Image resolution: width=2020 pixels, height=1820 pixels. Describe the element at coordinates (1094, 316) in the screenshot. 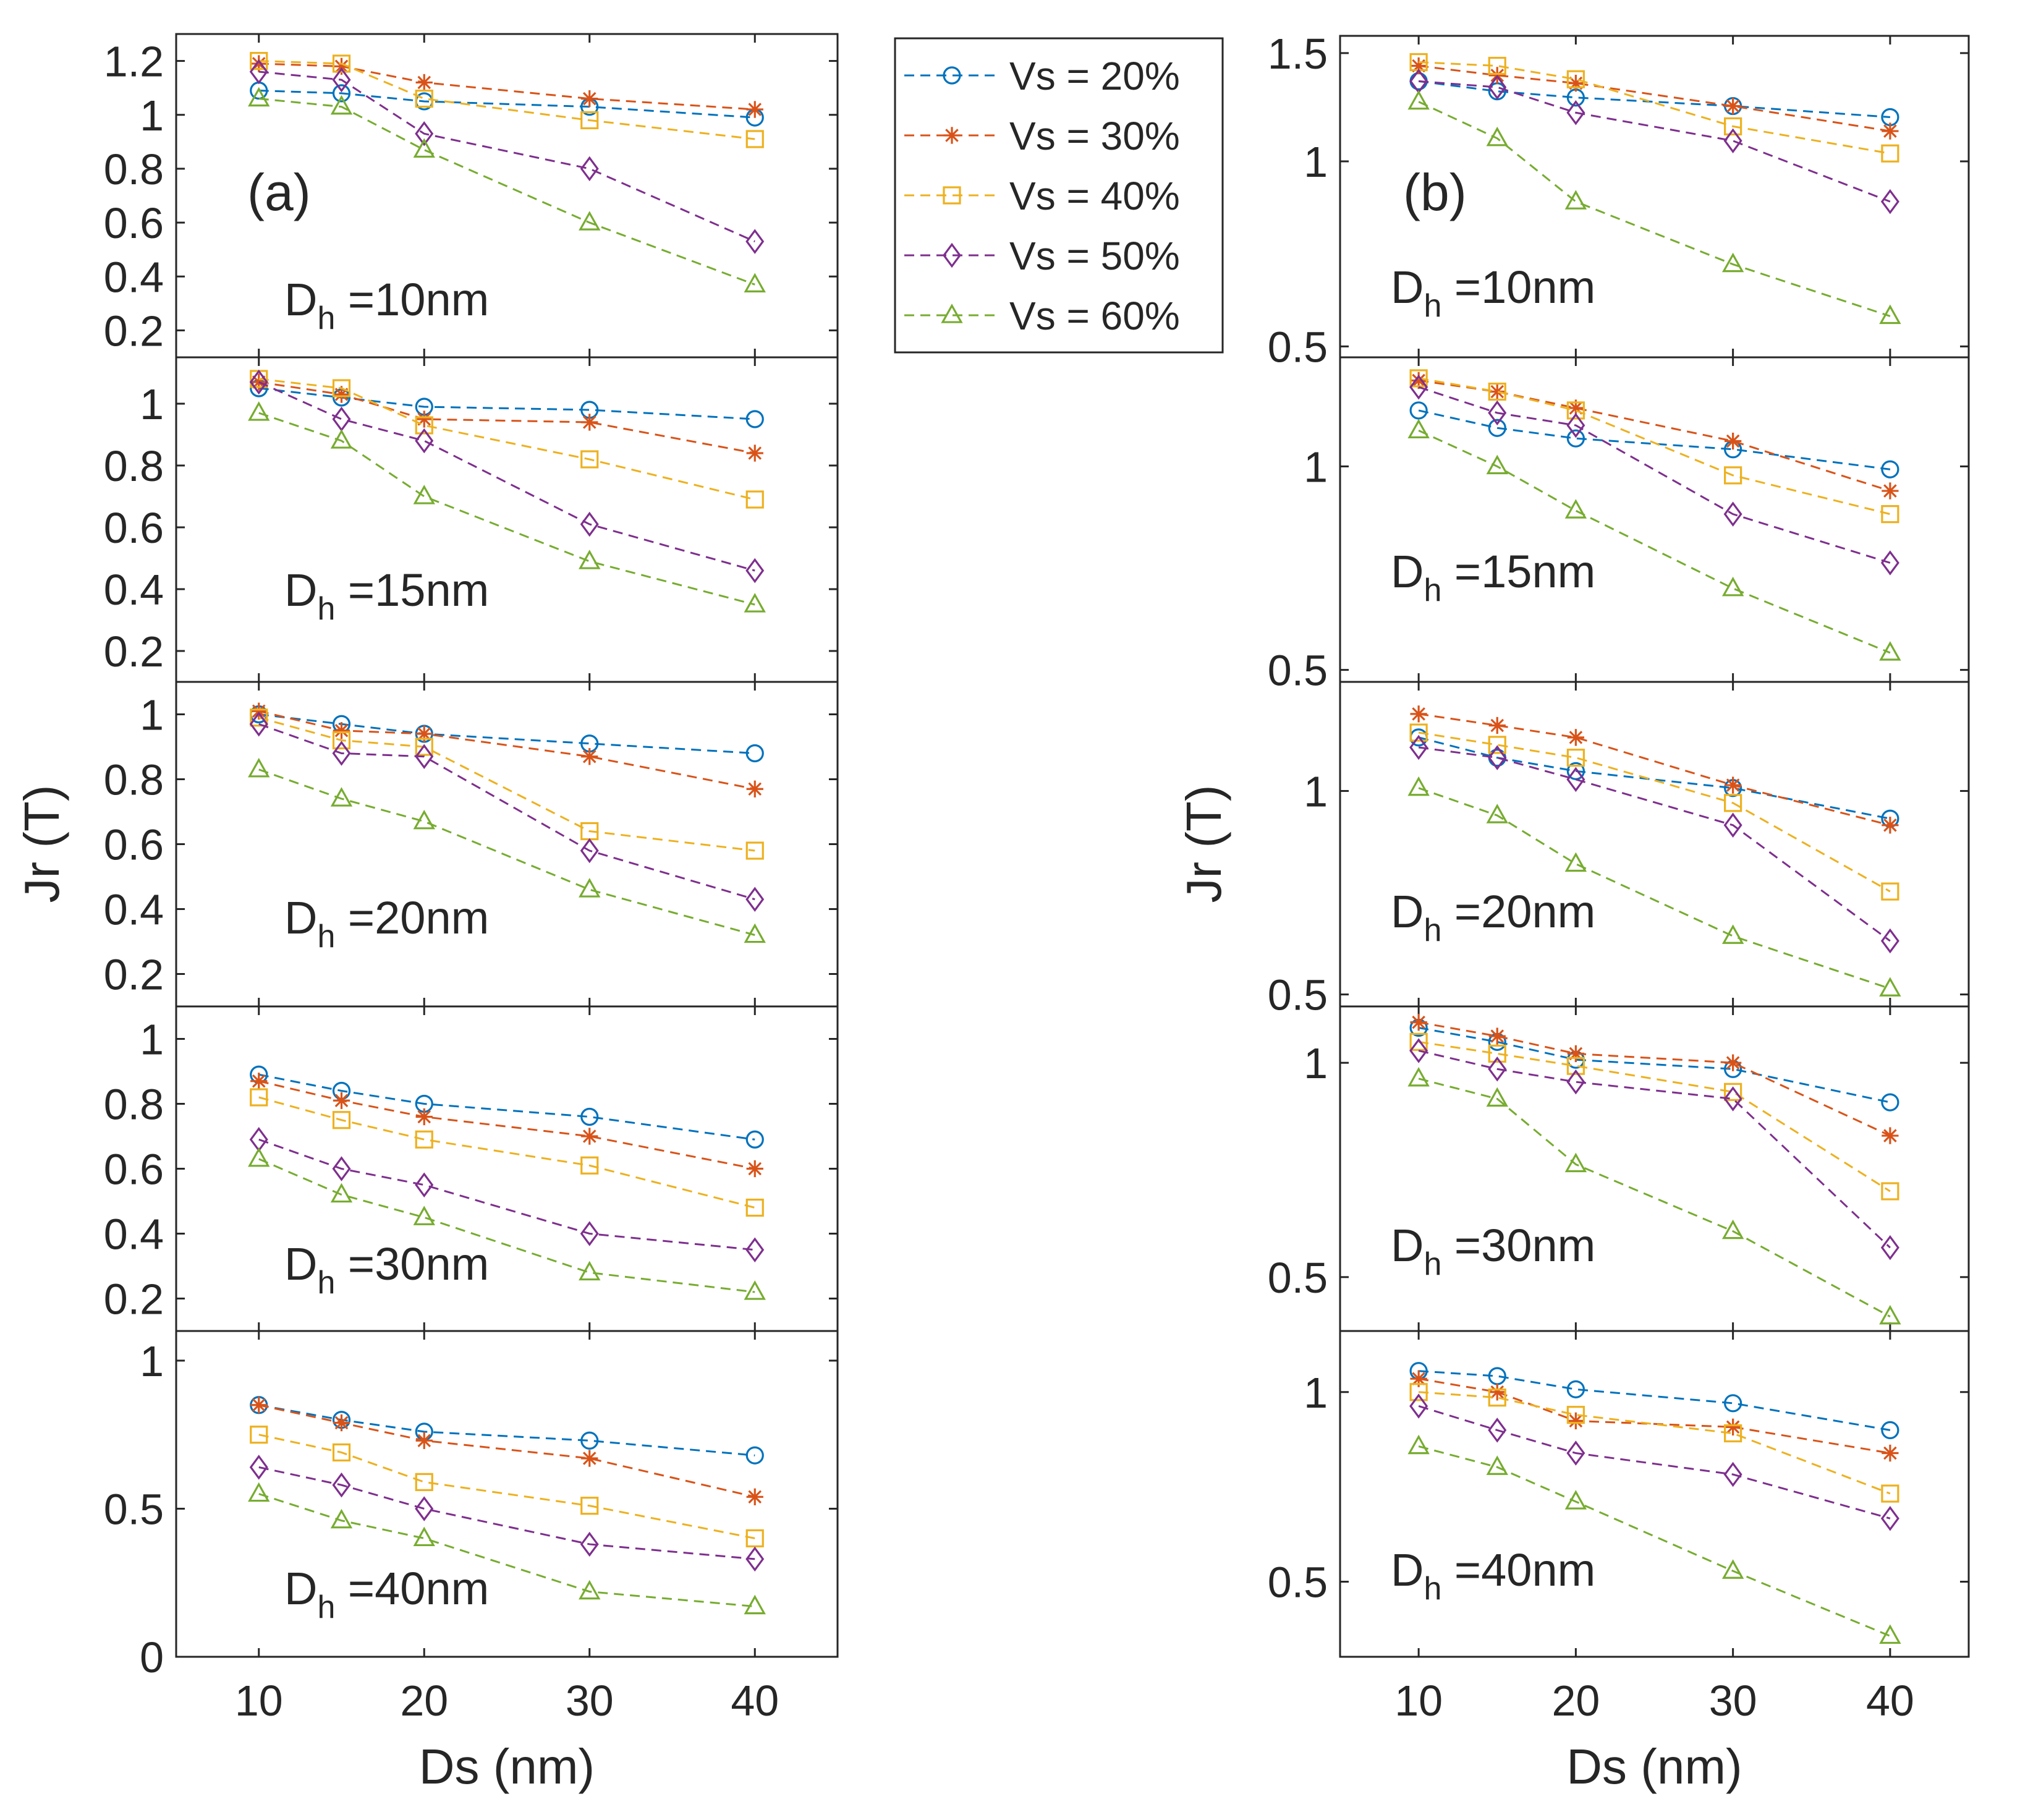

I see `legend-label: Vs = 60%` at that location.